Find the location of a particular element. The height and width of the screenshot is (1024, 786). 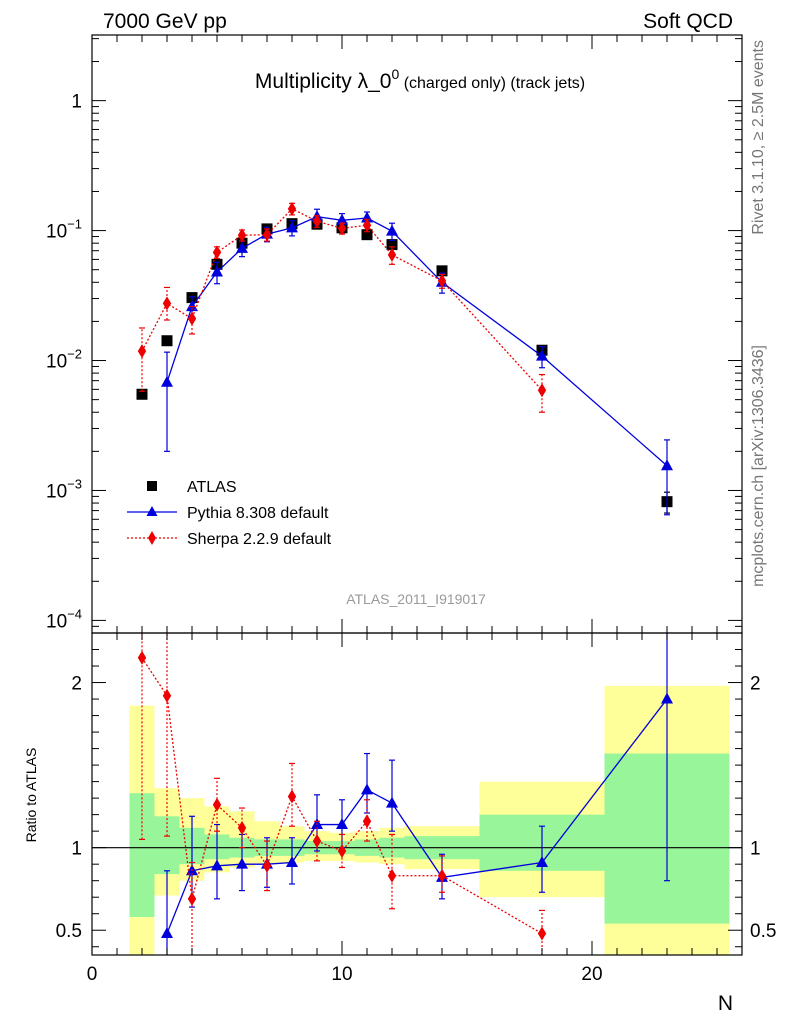

legend-item-sherpa: Sherpa 2.2.9 default is located at coordinates (229, 539).